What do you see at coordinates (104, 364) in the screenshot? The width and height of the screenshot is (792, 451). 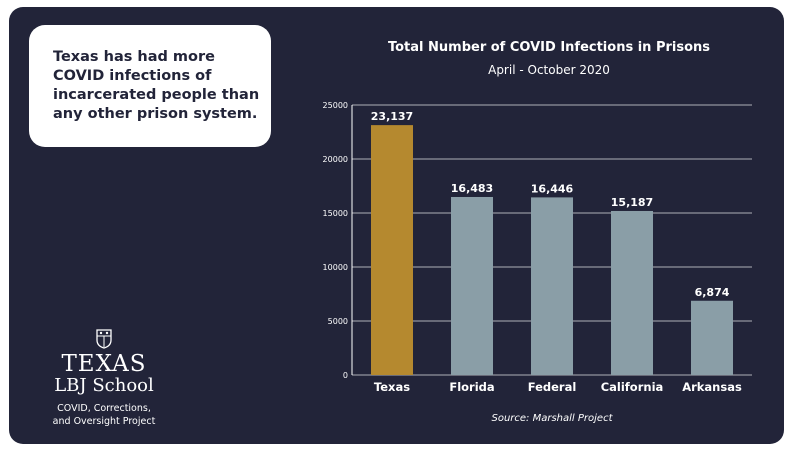 I see `logo-texas: TEXAS` at bounding box center [104, 364].